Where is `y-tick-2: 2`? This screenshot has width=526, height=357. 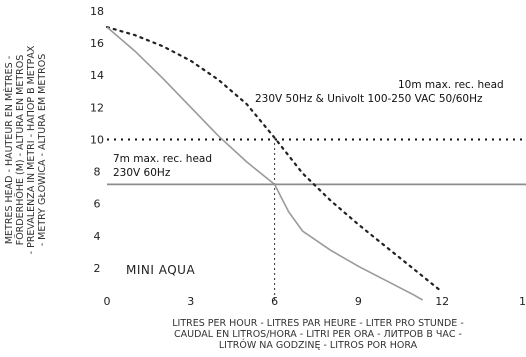 y-tick-2: 2 is located at coordinates (97, 268).